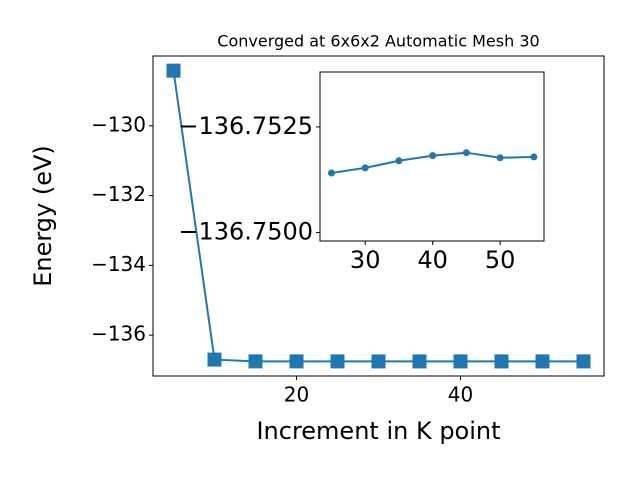 The height and width of the screenshot is (480, 640). Describe the element at coordinates (378, 431) in the screenshot. I see `x-axis-label: Increment in K point` at that location.